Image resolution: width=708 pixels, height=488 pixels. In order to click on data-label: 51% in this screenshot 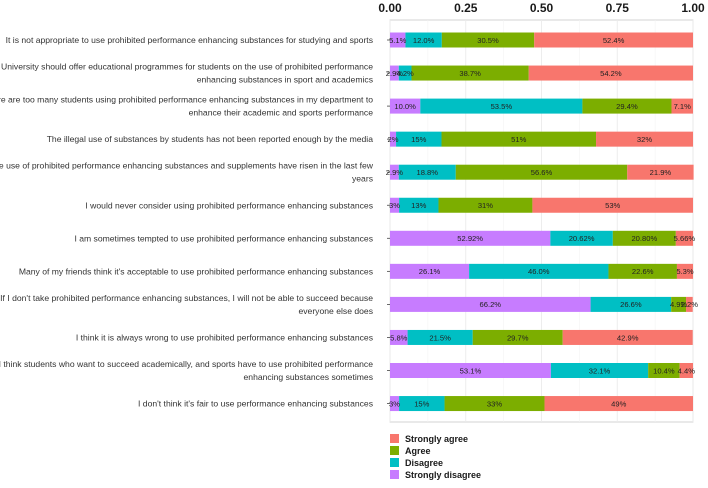, I will do `click(518, 139)`.